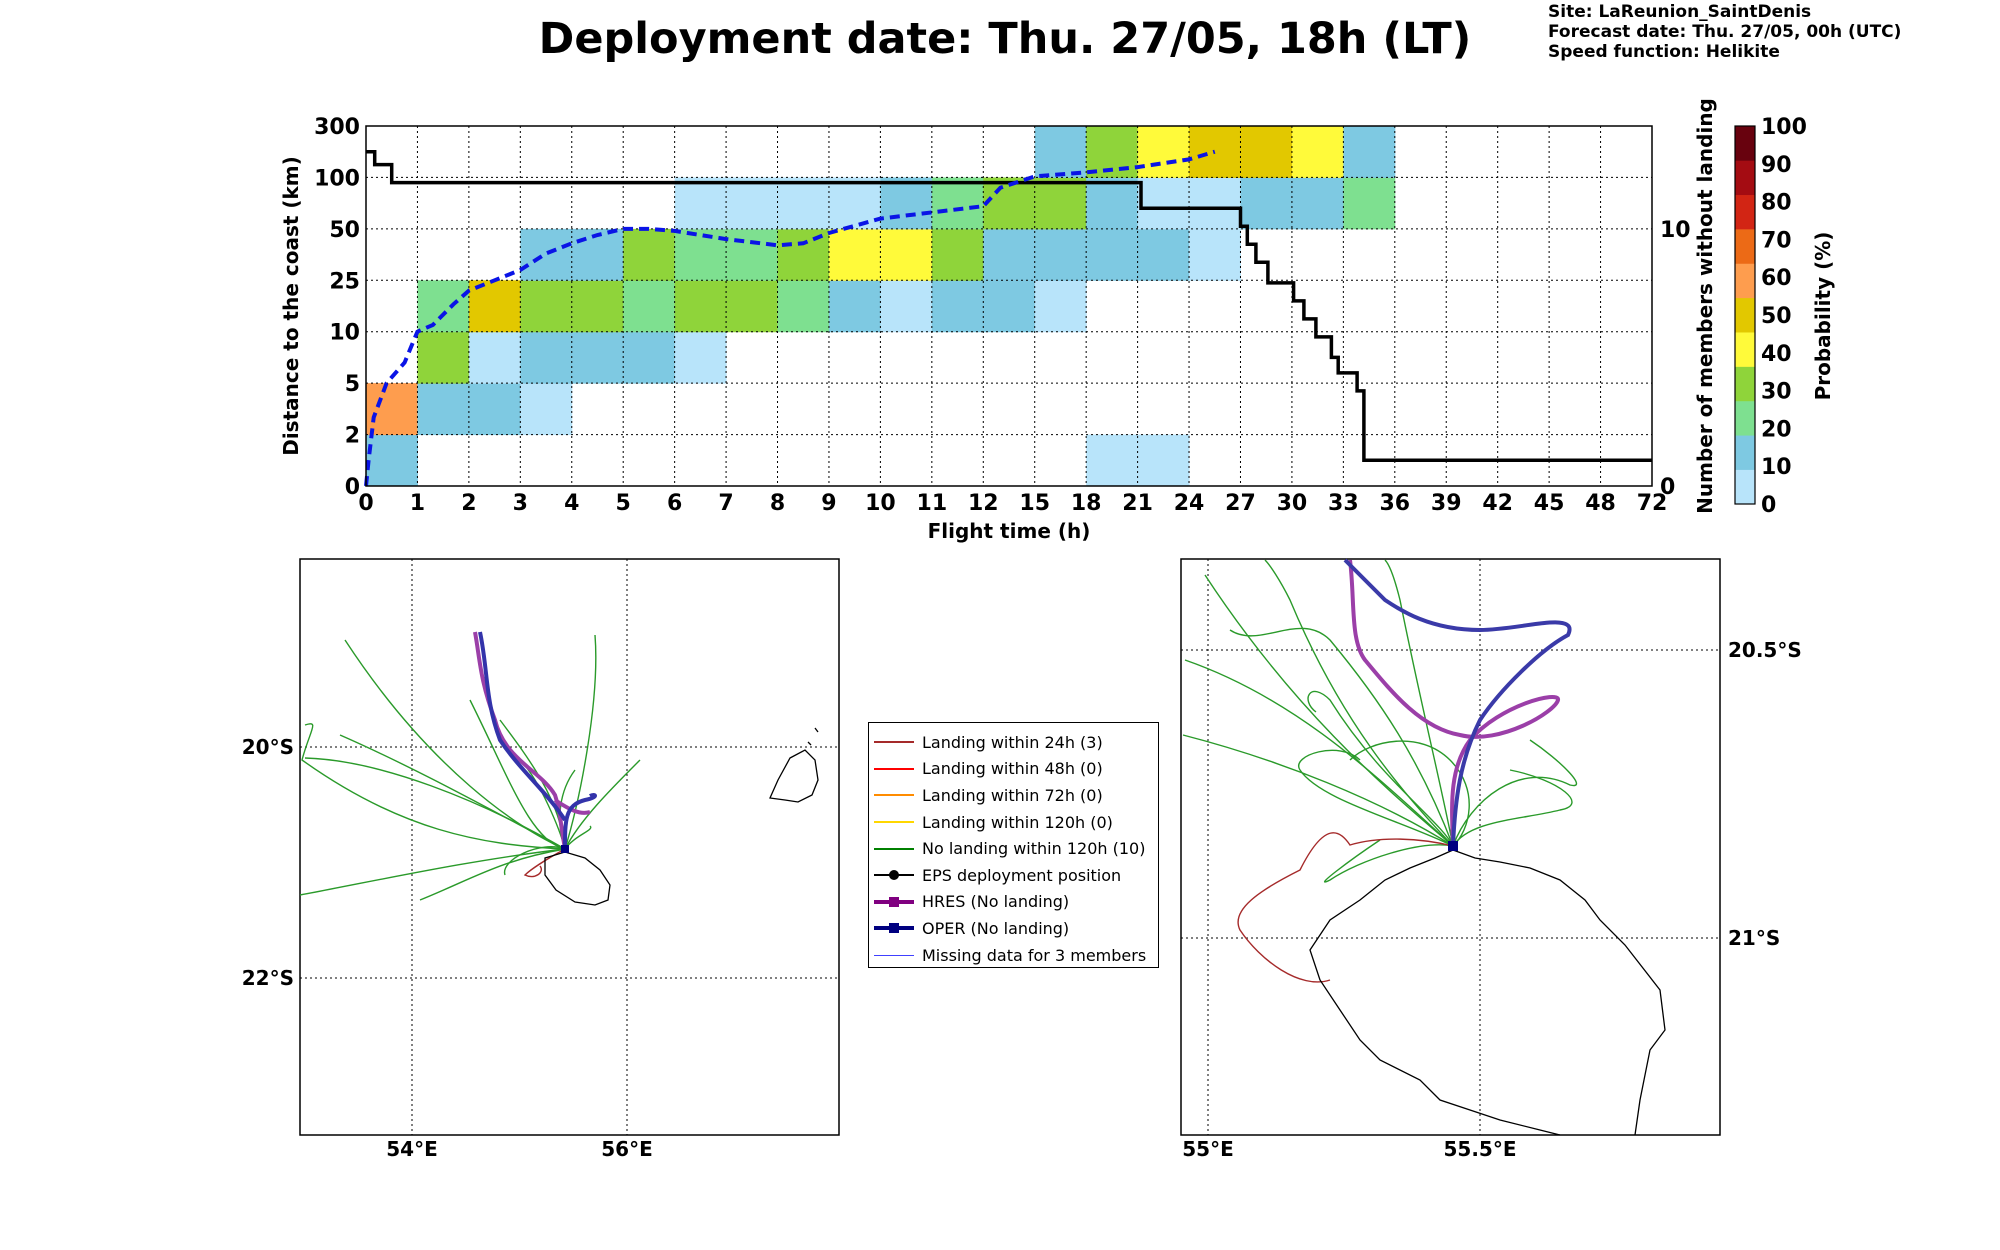 This screenshot has width=2000, height=1250. What do you see at coordinates (996, 902) in the screenshot?
I see `legend-label: HRES (No landing)` at bounding box center [996, 902].